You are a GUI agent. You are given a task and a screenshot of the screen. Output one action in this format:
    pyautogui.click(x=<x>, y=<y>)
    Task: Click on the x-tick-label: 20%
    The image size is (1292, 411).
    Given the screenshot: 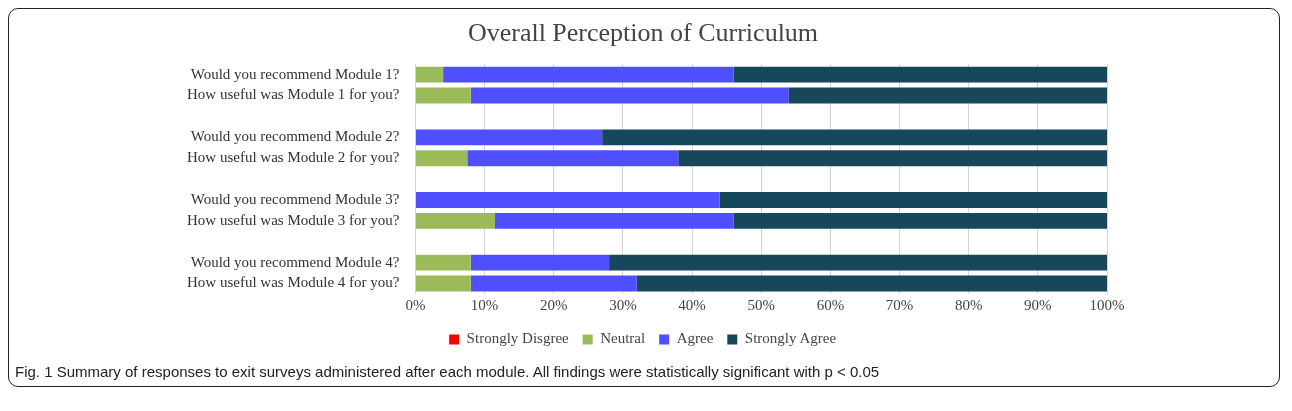 What is the action you would take?
    pyautogui.click(x=554, y=304)
    